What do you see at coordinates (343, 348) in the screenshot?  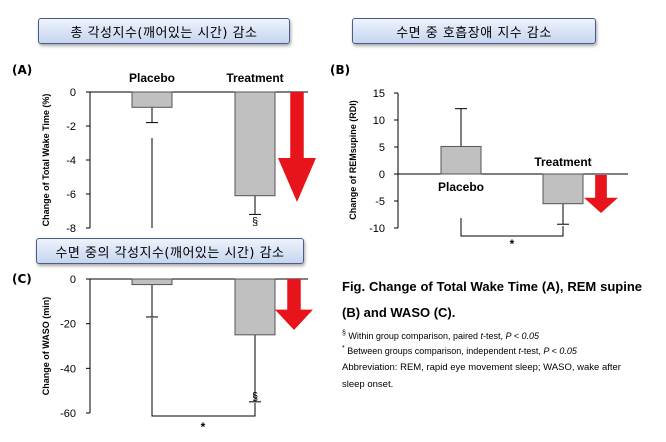 I see `note-mark-asterisk: *` at bounding box center [343, 348].